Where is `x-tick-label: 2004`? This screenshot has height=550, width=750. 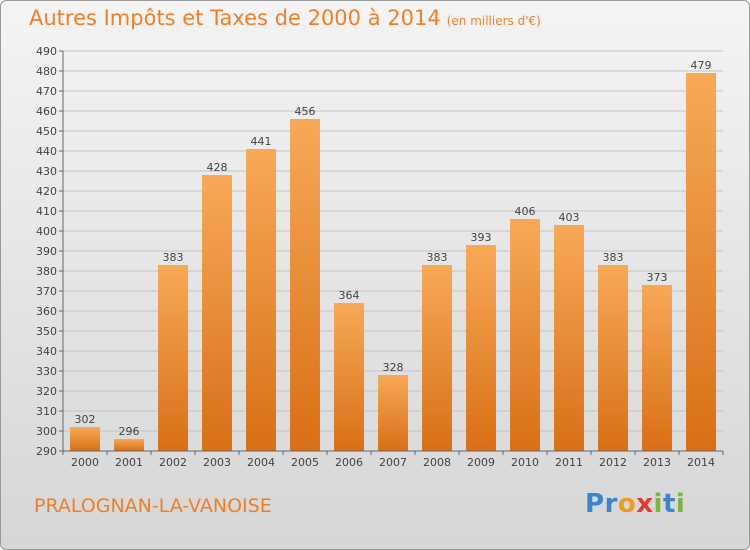
x-tick-label: 2004 is located at coordinates (261, 462).